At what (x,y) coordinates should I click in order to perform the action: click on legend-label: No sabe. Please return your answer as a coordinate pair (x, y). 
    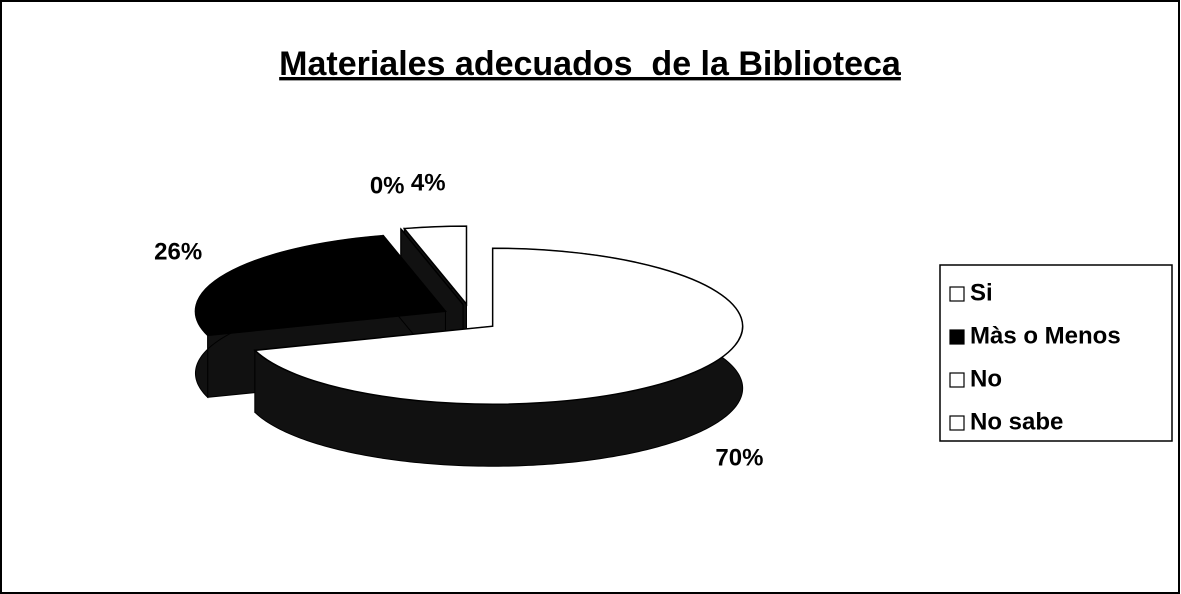
    Looking at the image, I should click on (1016, 421).